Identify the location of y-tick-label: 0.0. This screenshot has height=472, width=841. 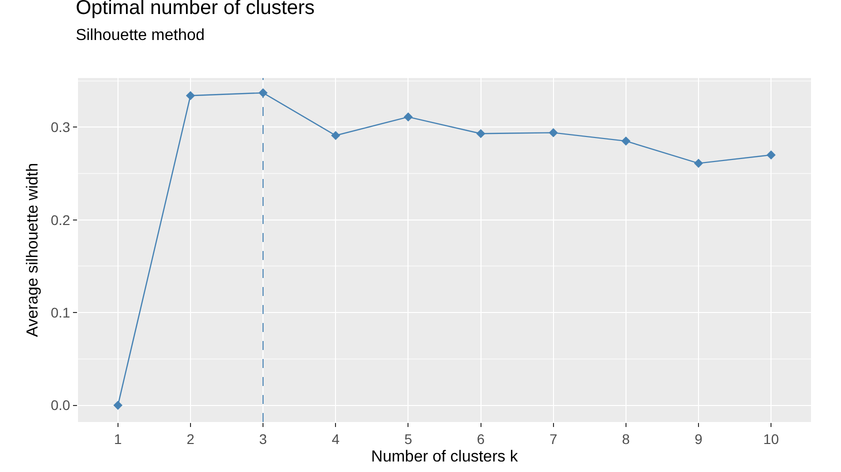
(60, 405).